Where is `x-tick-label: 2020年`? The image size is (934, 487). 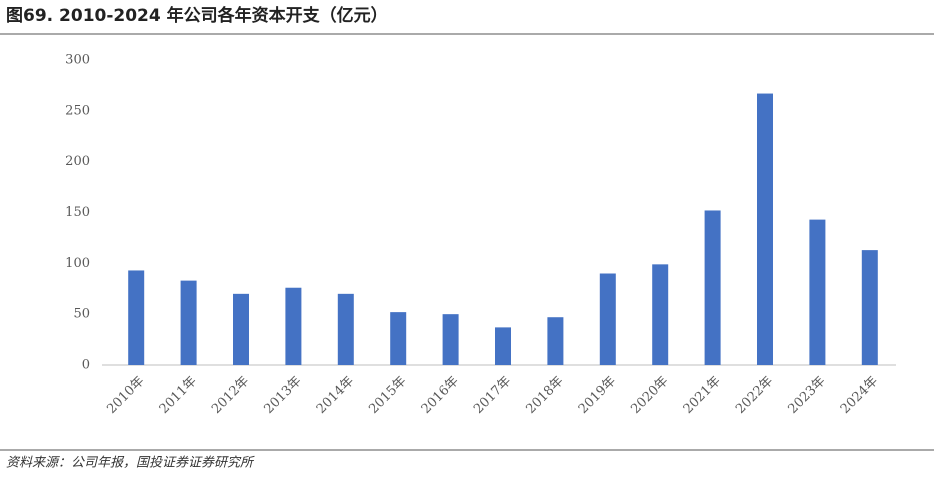
x-tick-label: 2020年 is located at coordinates (649, 395).